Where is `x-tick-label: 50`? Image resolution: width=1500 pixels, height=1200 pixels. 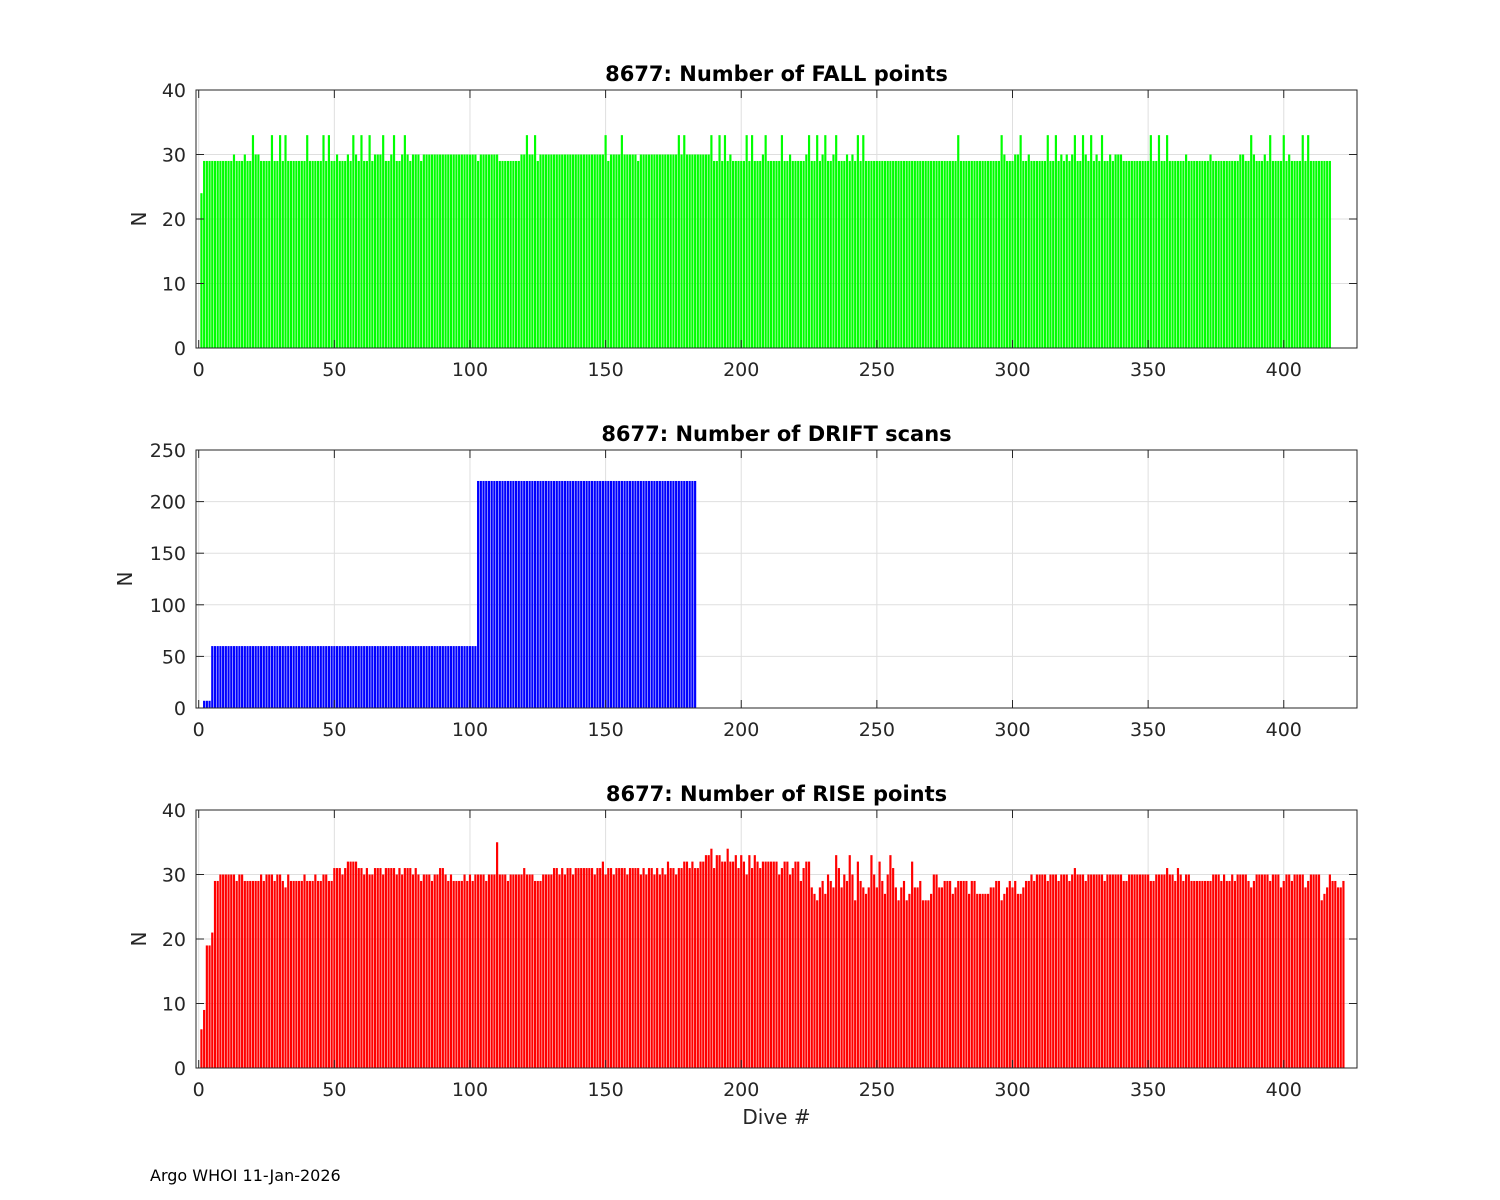
x-tick-label: 50 is located at coordinates (334, 730).